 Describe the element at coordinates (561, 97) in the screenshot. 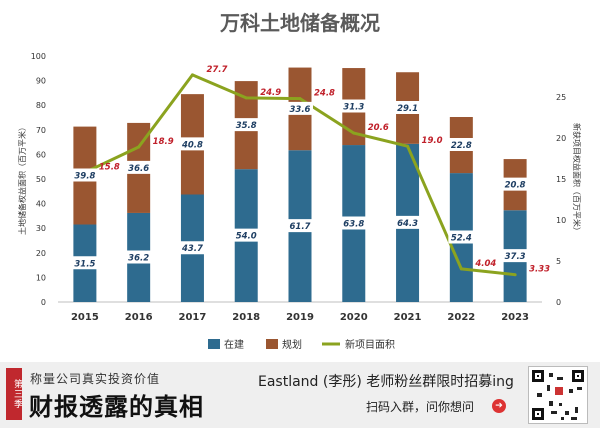

I see `y-right-tick-label: 25` at that location.